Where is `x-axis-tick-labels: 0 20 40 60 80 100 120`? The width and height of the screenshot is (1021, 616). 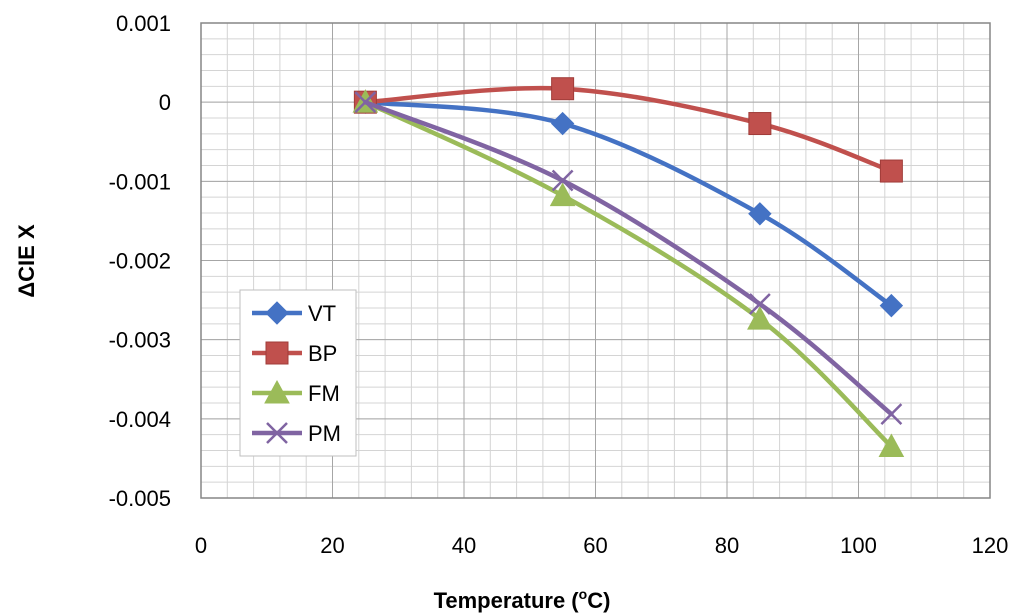
x-axis-tick-labels: 0 20 40 60 80 100 120 is located at coordinates (601, 545).